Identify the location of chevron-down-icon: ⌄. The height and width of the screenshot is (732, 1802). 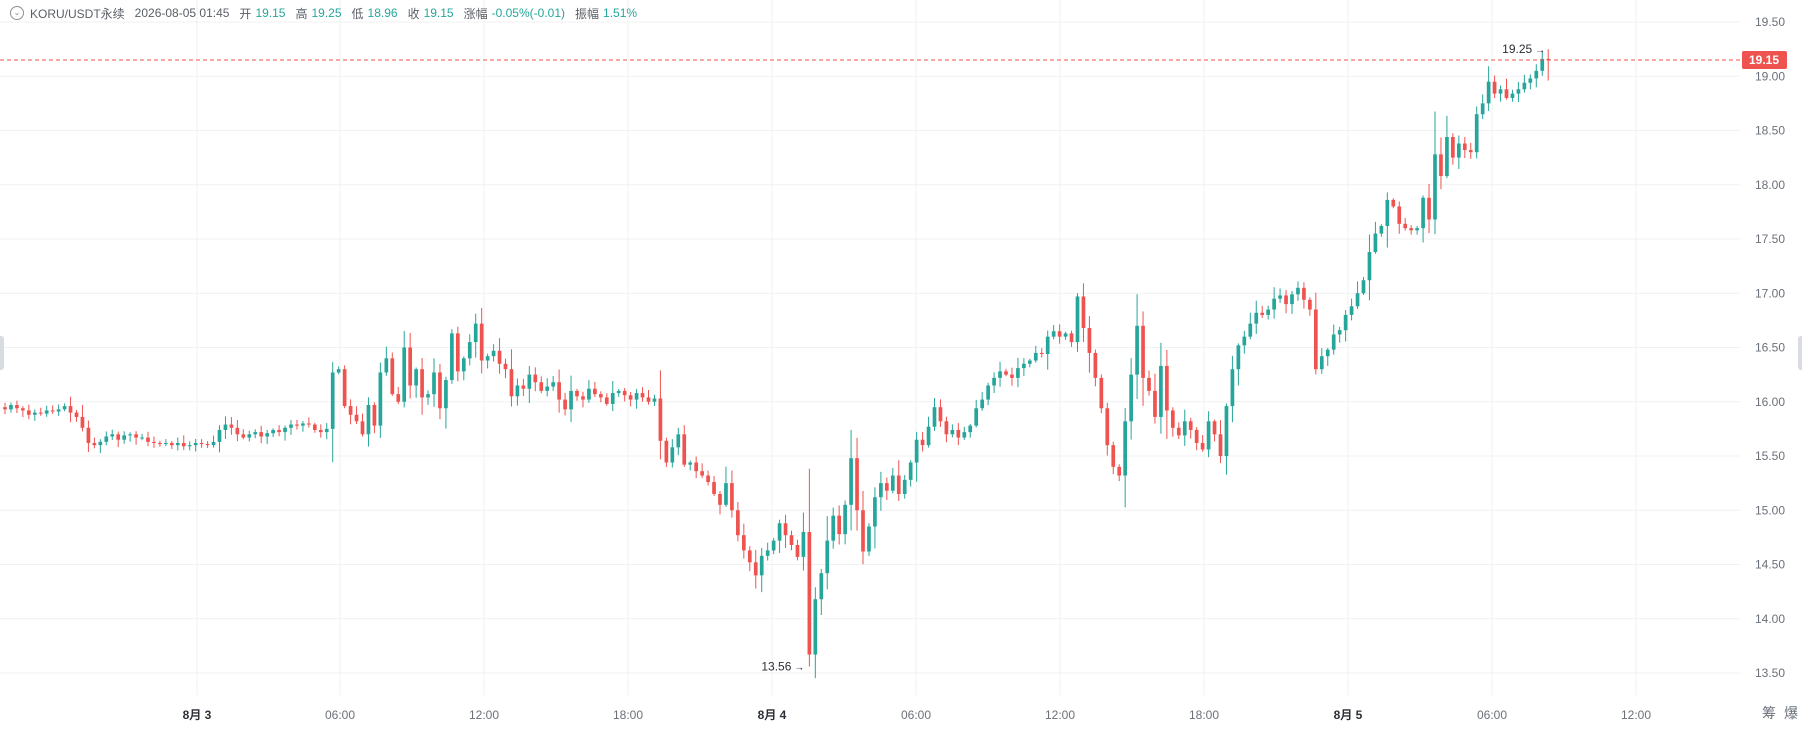
(17, 13).